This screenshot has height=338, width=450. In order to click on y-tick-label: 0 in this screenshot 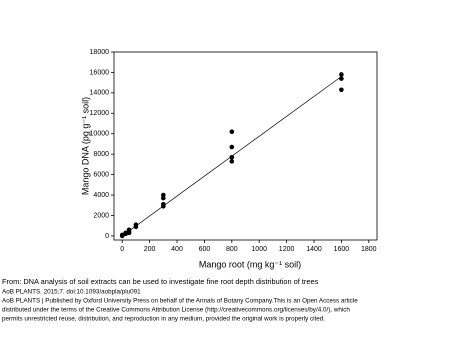, I will do `click(107, 236)`.